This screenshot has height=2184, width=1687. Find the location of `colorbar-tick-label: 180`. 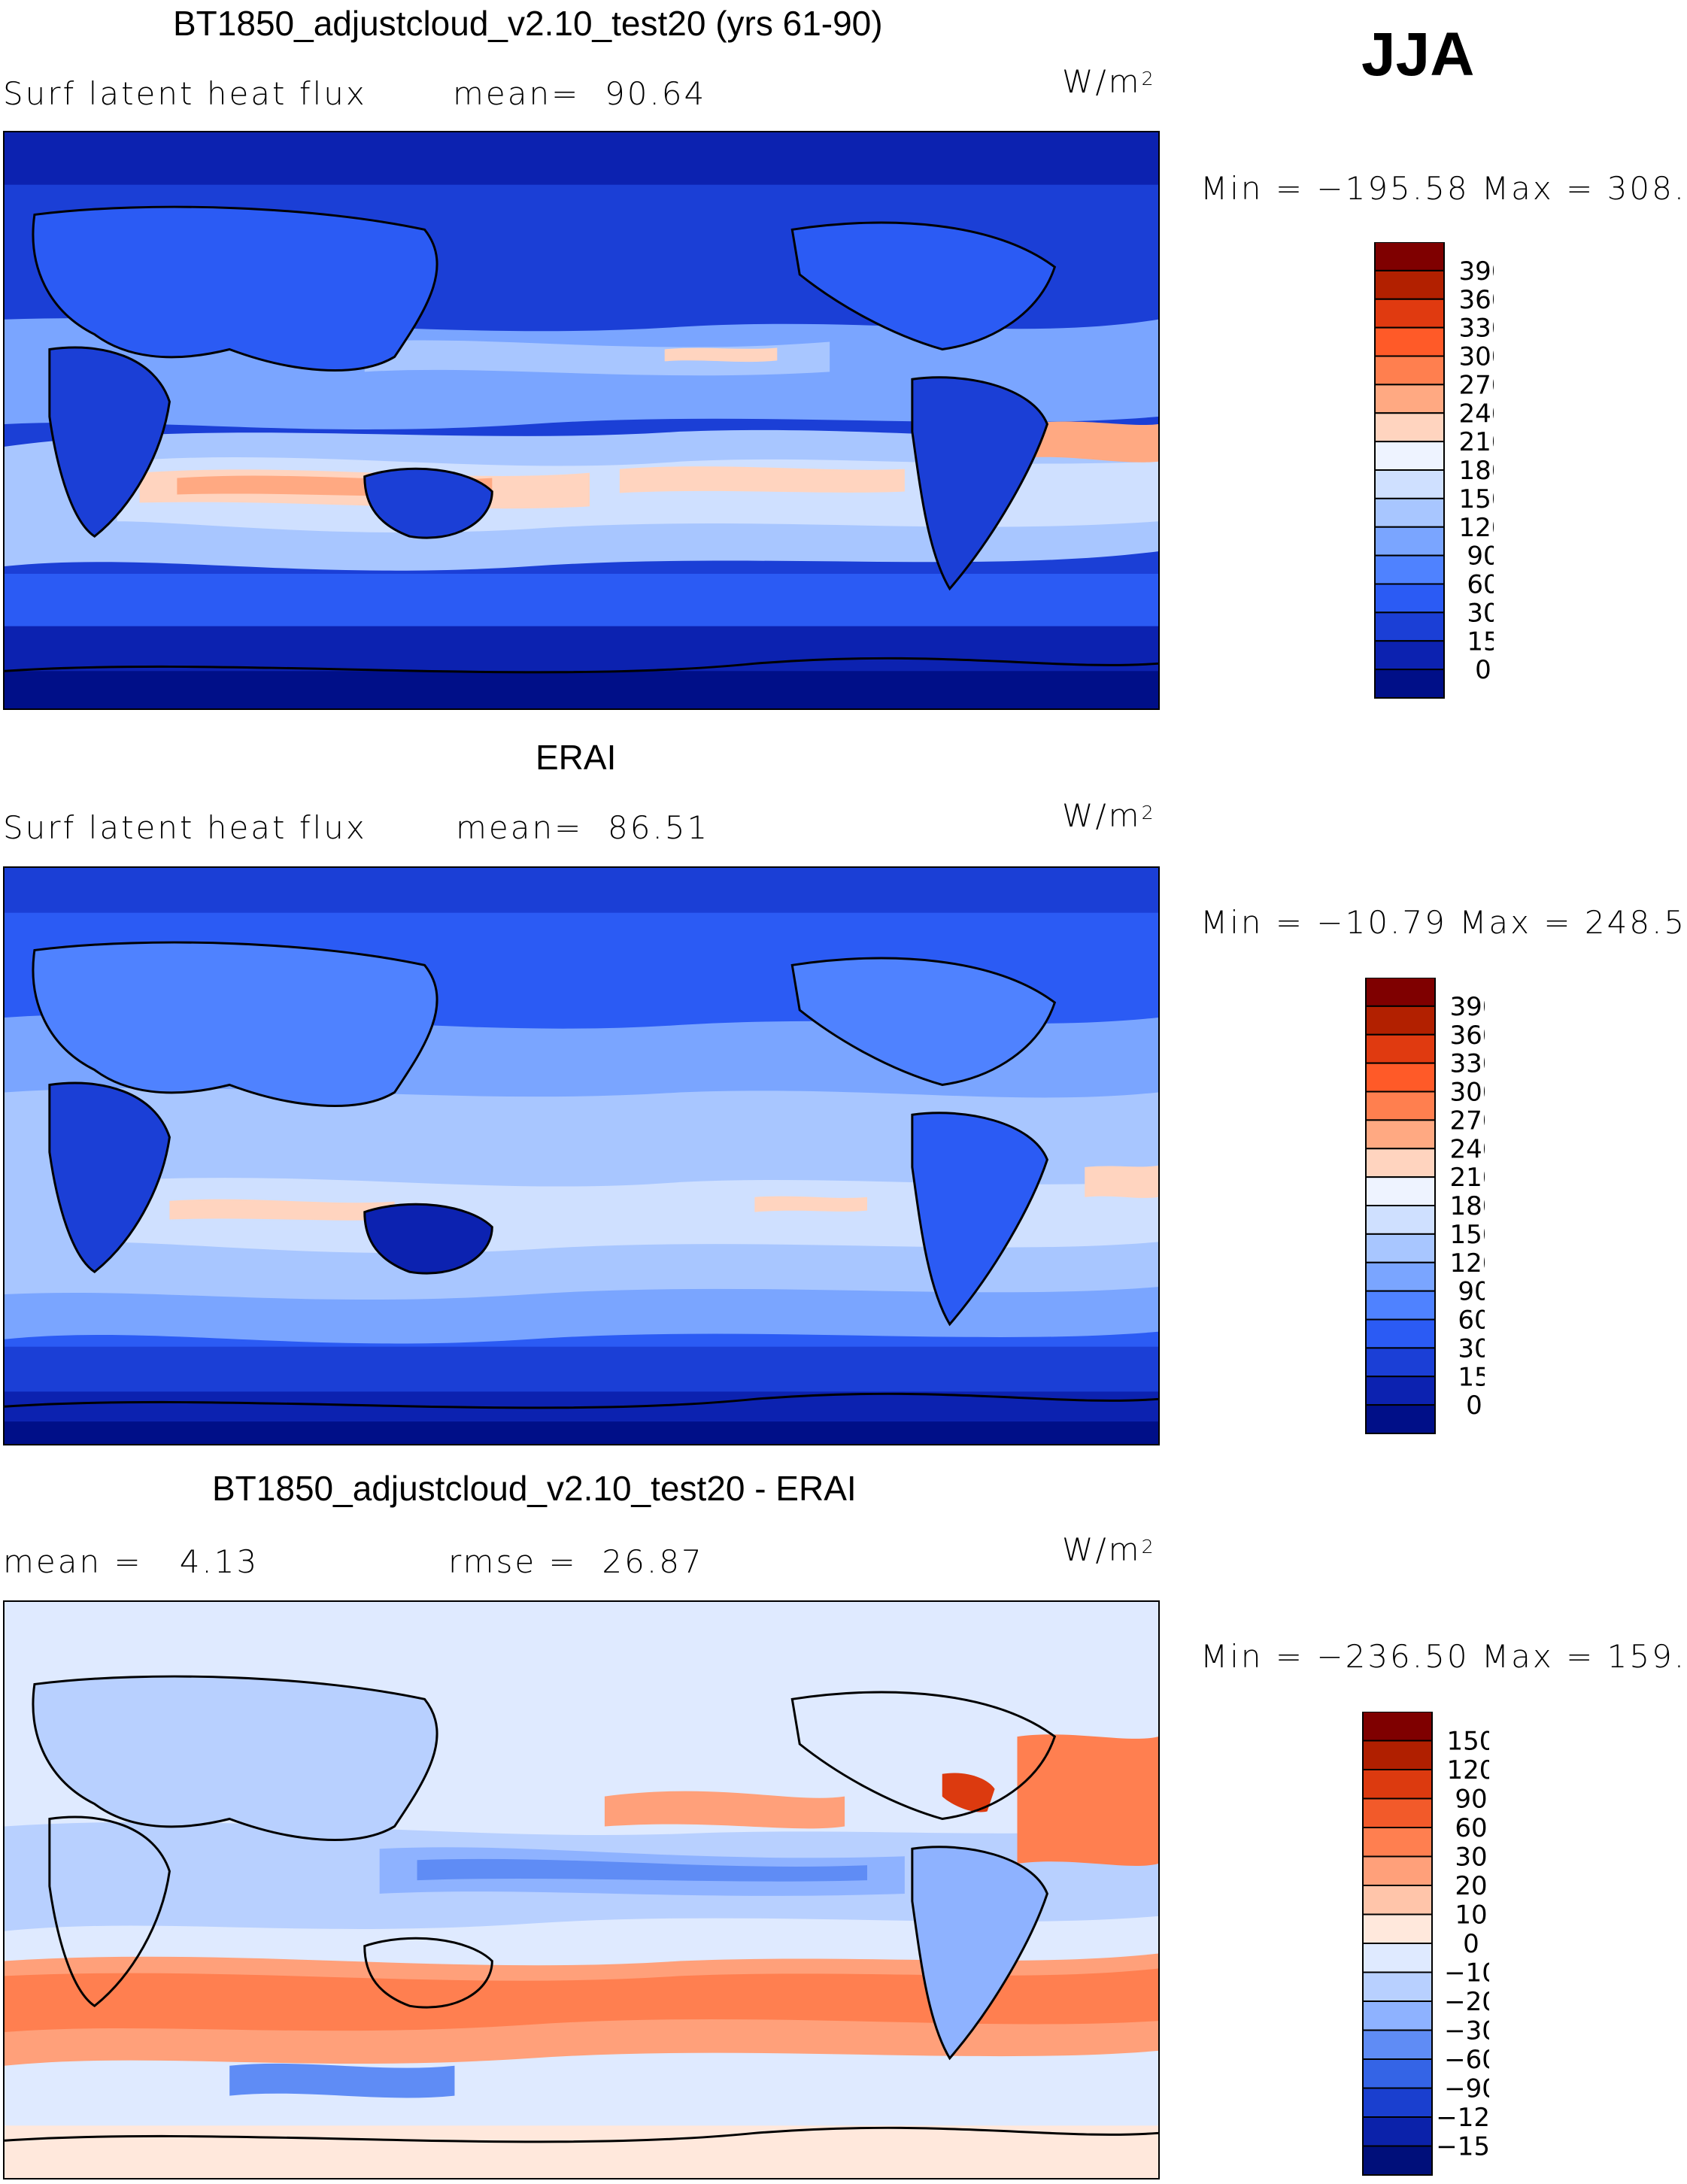

colorbar-tick-label: 180 is located at coordinates (1467, 1206).